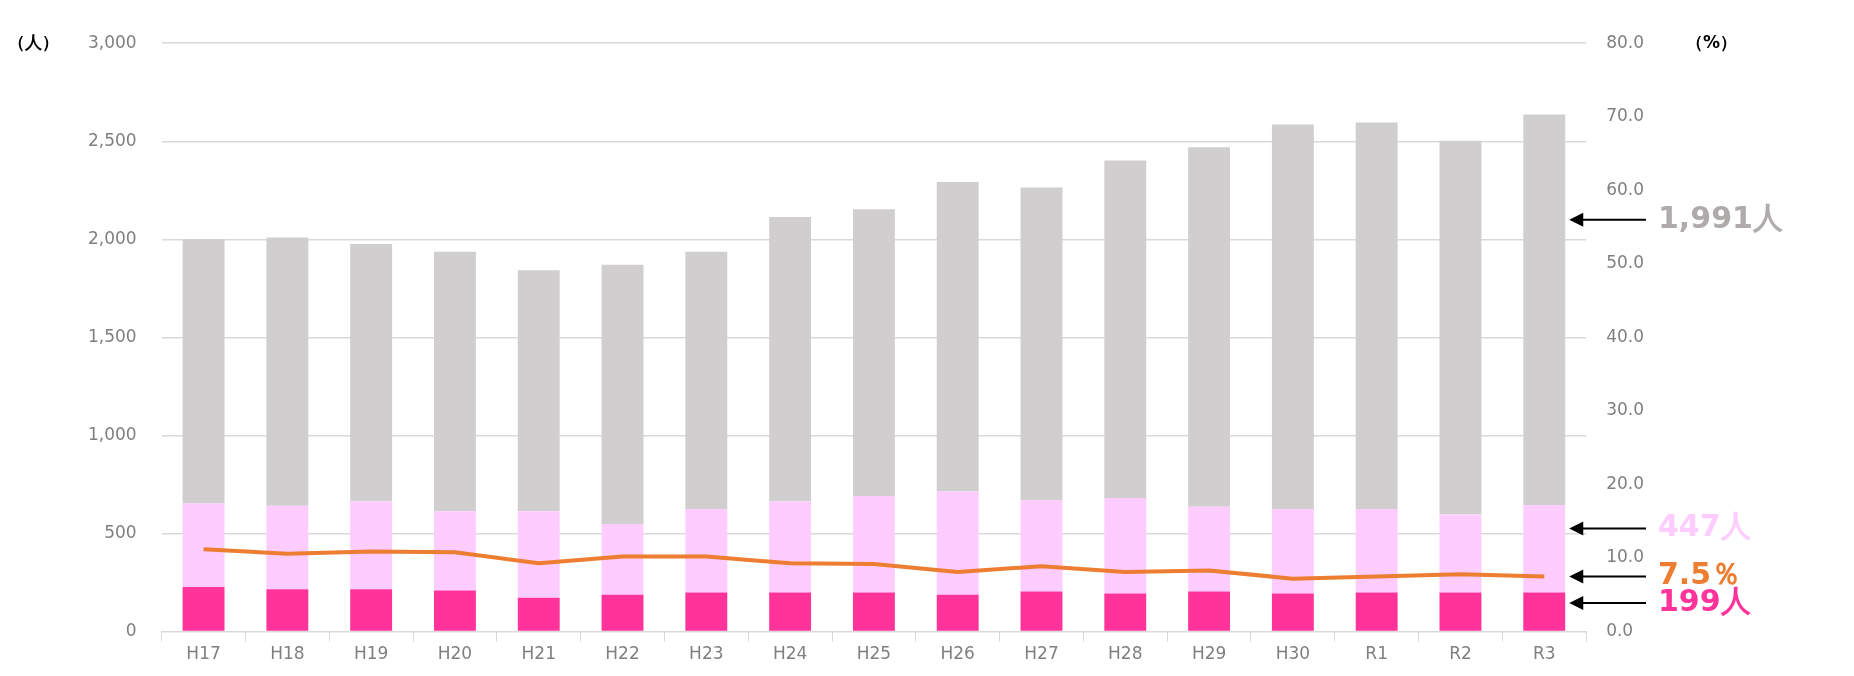  I want to click on x-tick-label: R2, so click(1460, 653).